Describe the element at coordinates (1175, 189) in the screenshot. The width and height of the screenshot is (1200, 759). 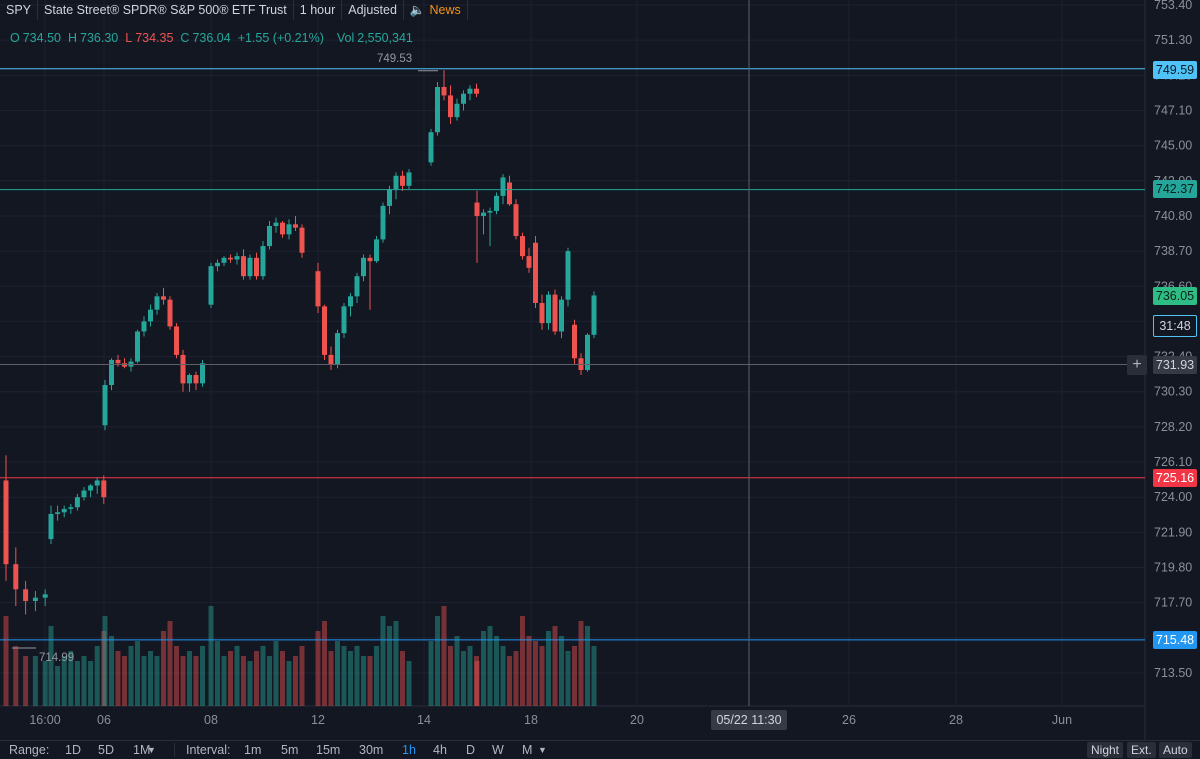
I see `price-tag-742-37: 742.37` at that location.